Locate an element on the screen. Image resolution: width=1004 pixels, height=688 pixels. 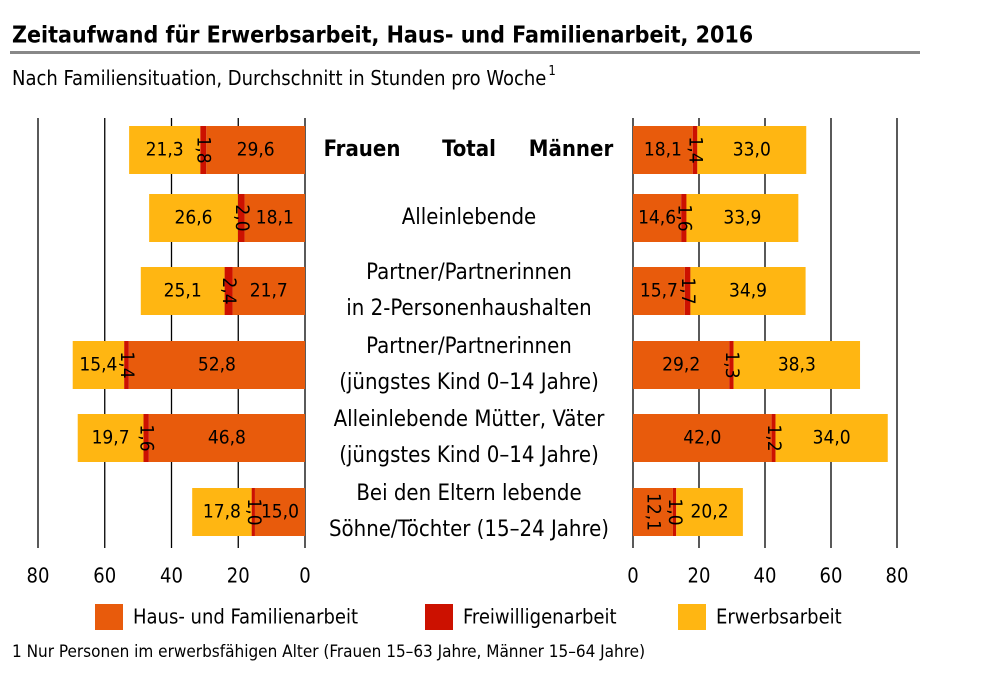
value-label: 33,9 is located at coordinates (742, 218).